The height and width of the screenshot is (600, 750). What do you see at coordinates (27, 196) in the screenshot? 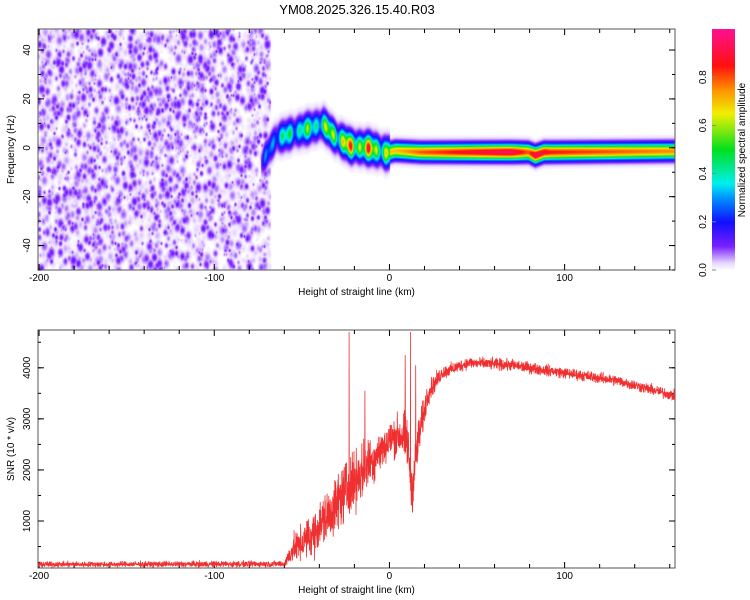
I see `y-tick-label: -20` at bounding box center [27, 196].